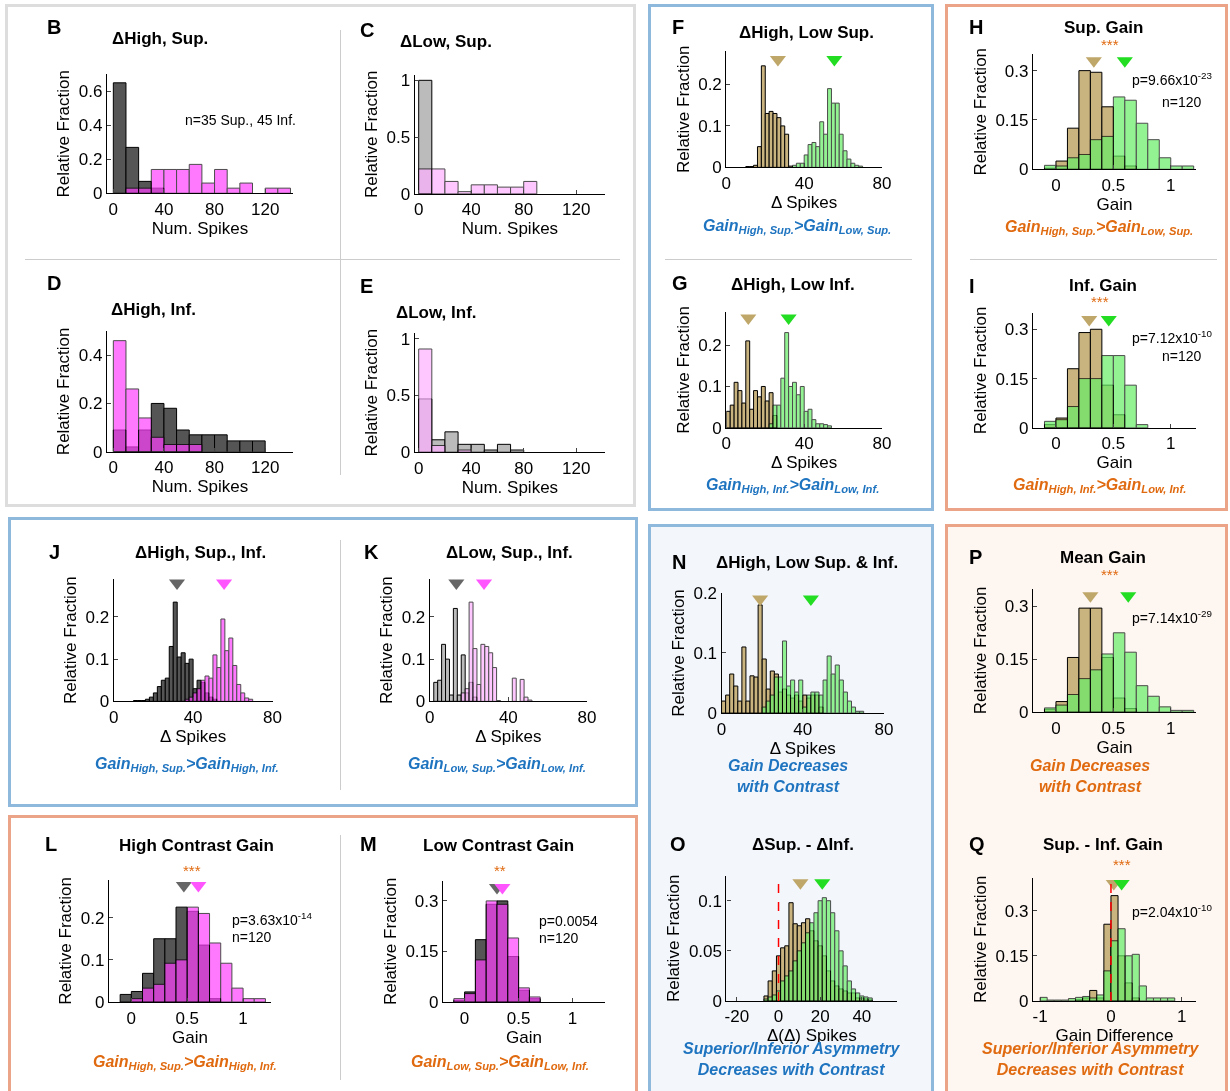 This screenshot has height=1091, width=1230. Describe the element at coordinates (201, 552) in the screenshot. I see `chart-title: ΔHigh, Sup., Inf.` at that location.